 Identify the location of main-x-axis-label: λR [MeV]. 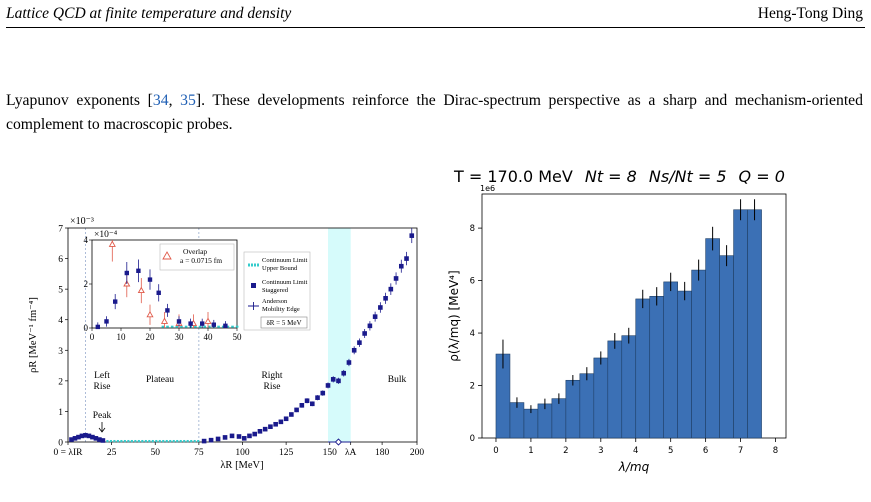
(241, 465).